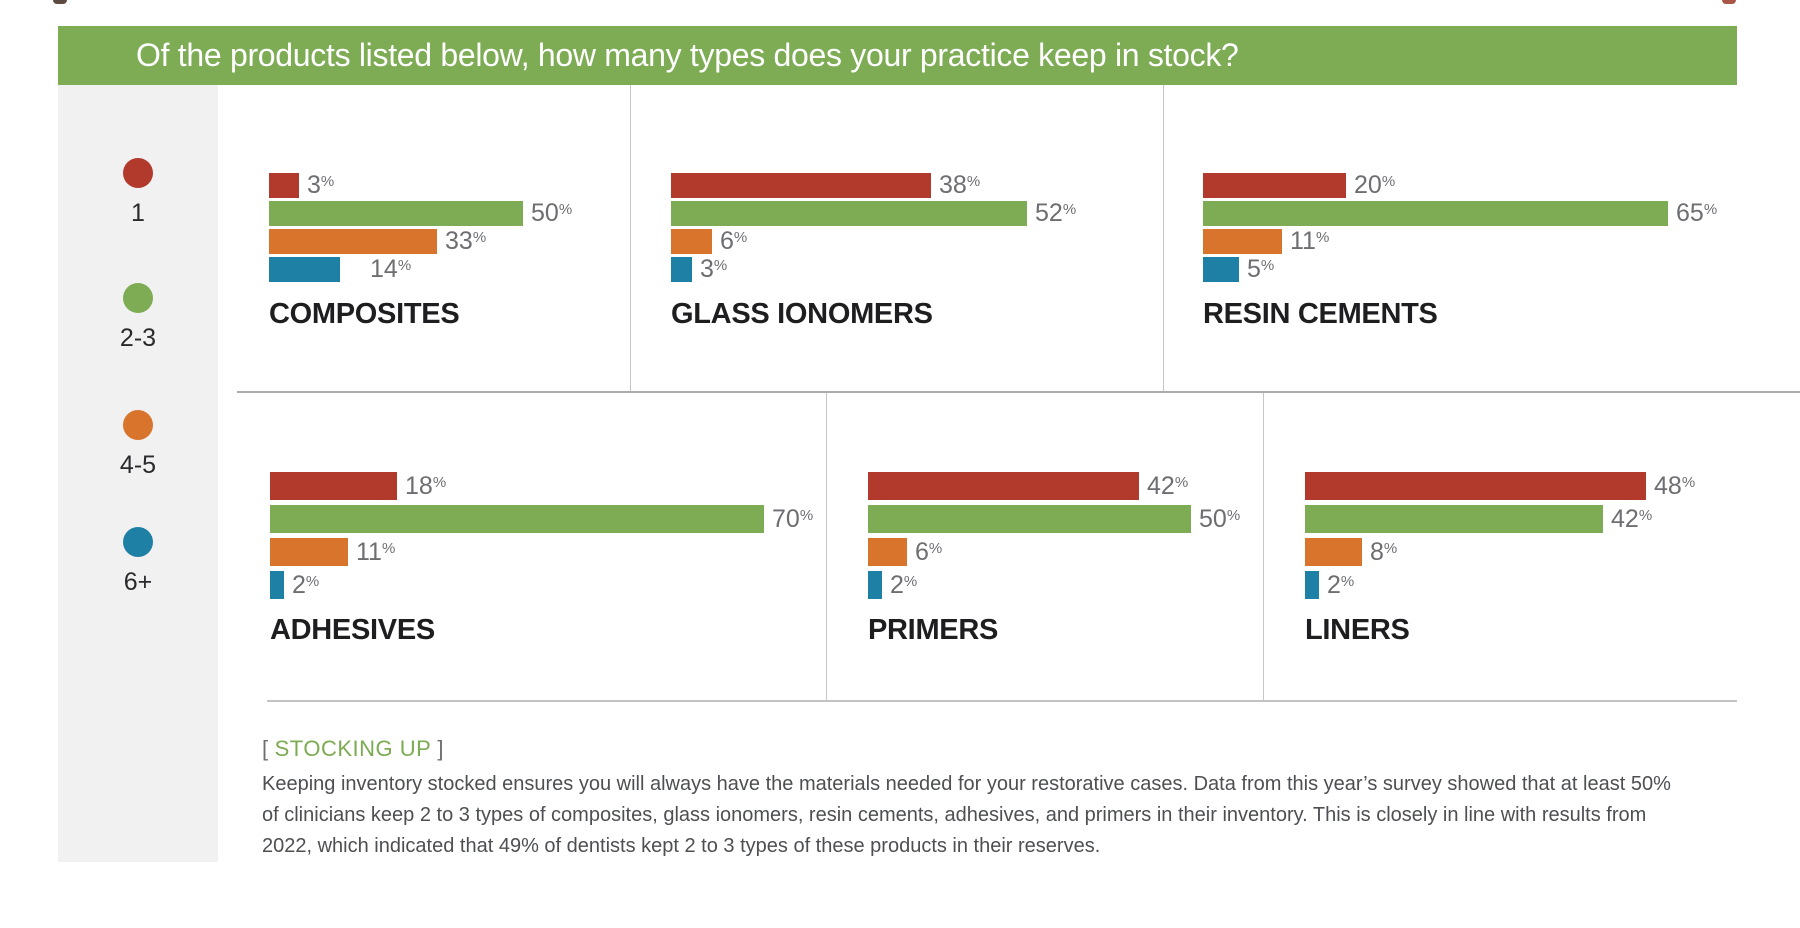 The image size is (1800, 928). What do you see at coordinates (353, 748) in the screenshot?
I see `summary-heading-text: STOCKING UP` at bounding box center [353, 748].